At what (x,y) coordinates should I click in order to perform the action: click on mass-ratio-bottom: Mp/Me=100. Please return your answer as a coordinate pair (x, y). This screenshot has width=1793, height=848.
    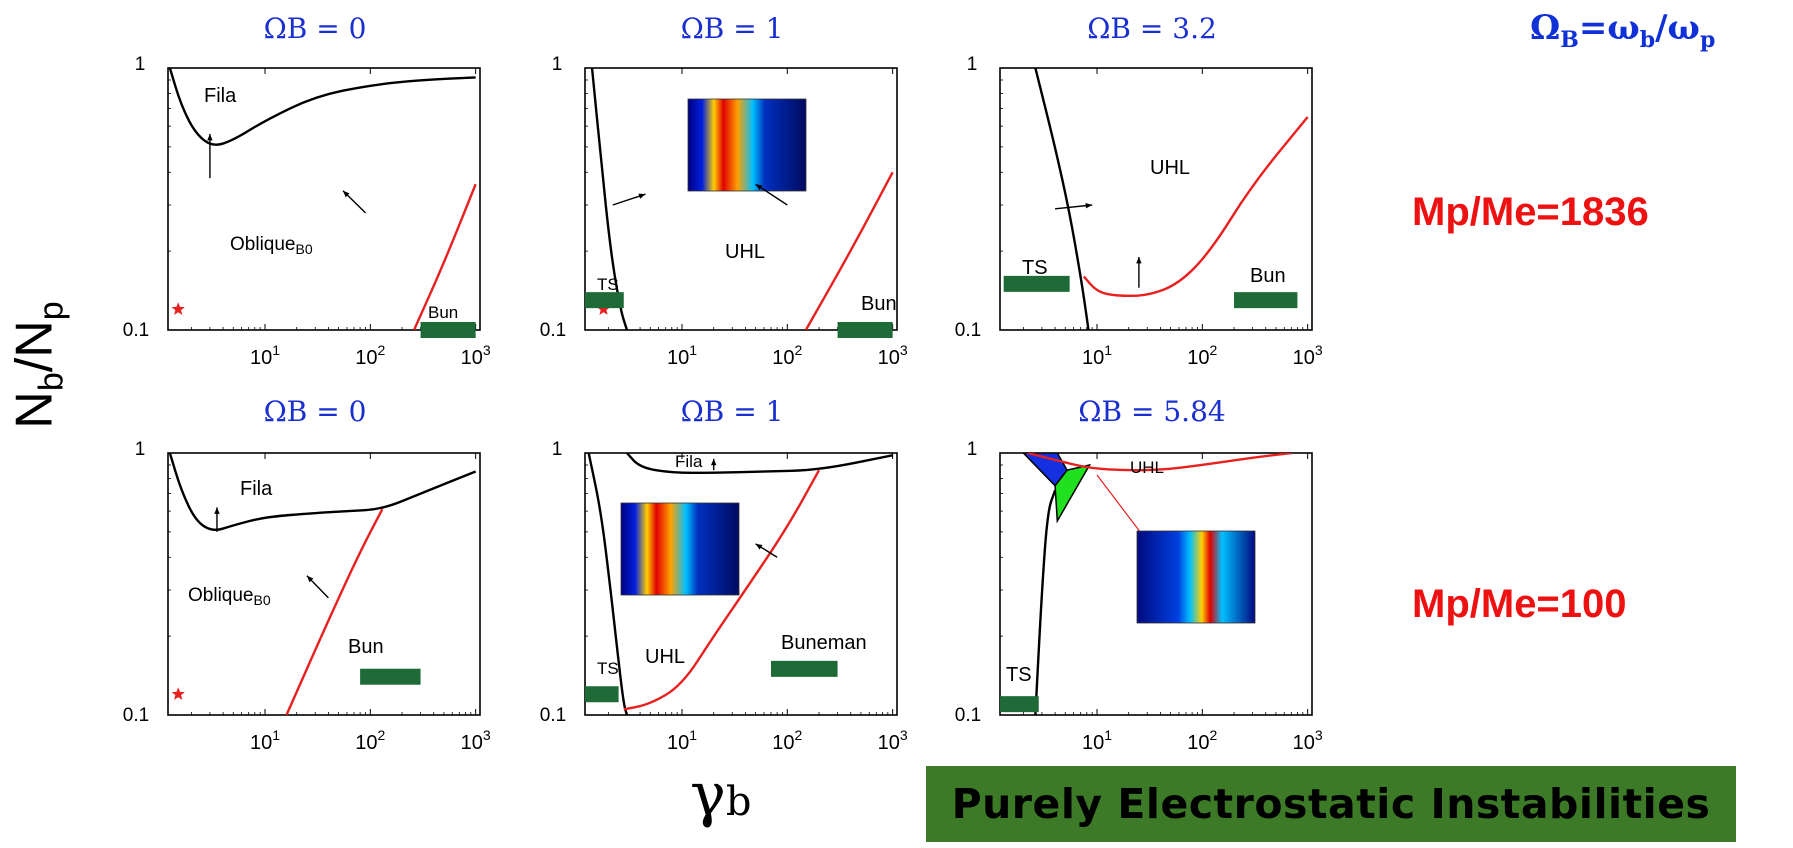
    Looking at the image, I should click on (1519, 604).